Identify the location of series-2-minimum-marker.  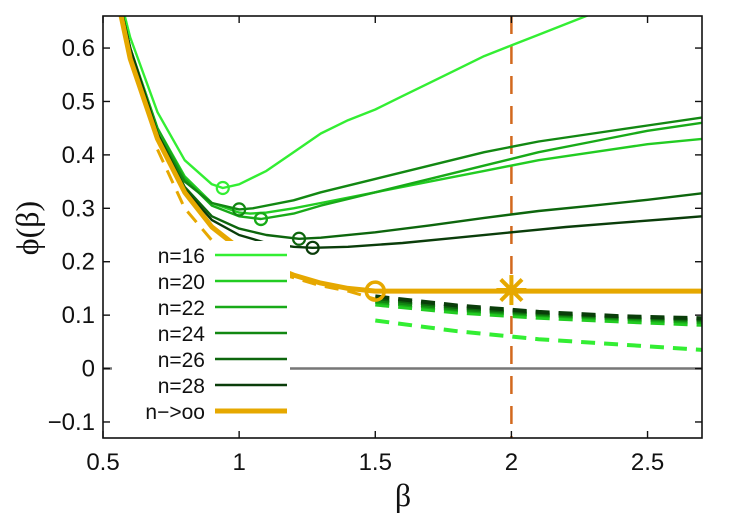
(261, 219).